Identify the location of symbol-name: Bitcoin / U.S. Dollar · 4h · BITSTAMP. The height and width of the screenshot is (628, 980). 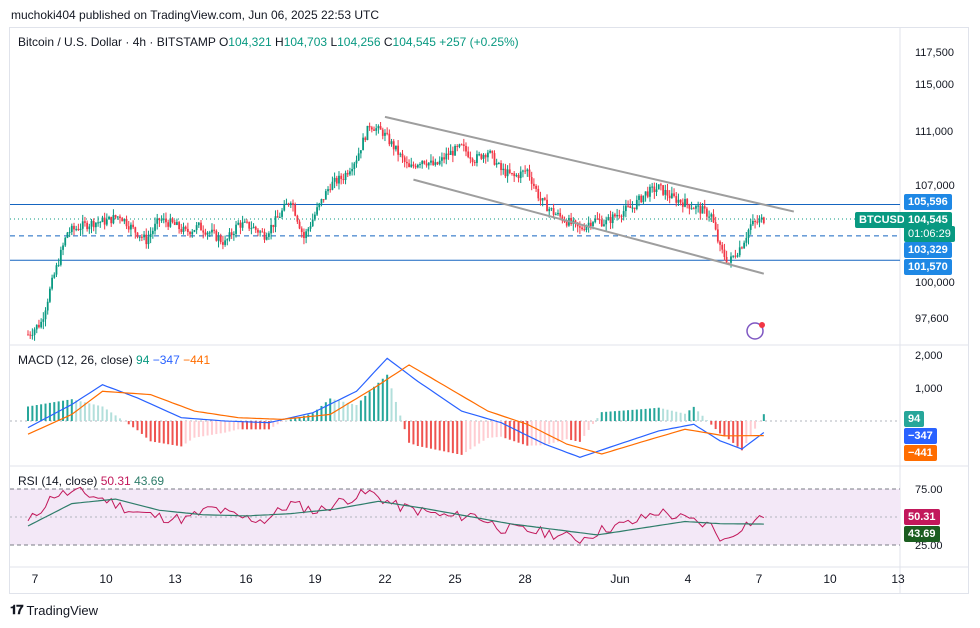
(117, 42).